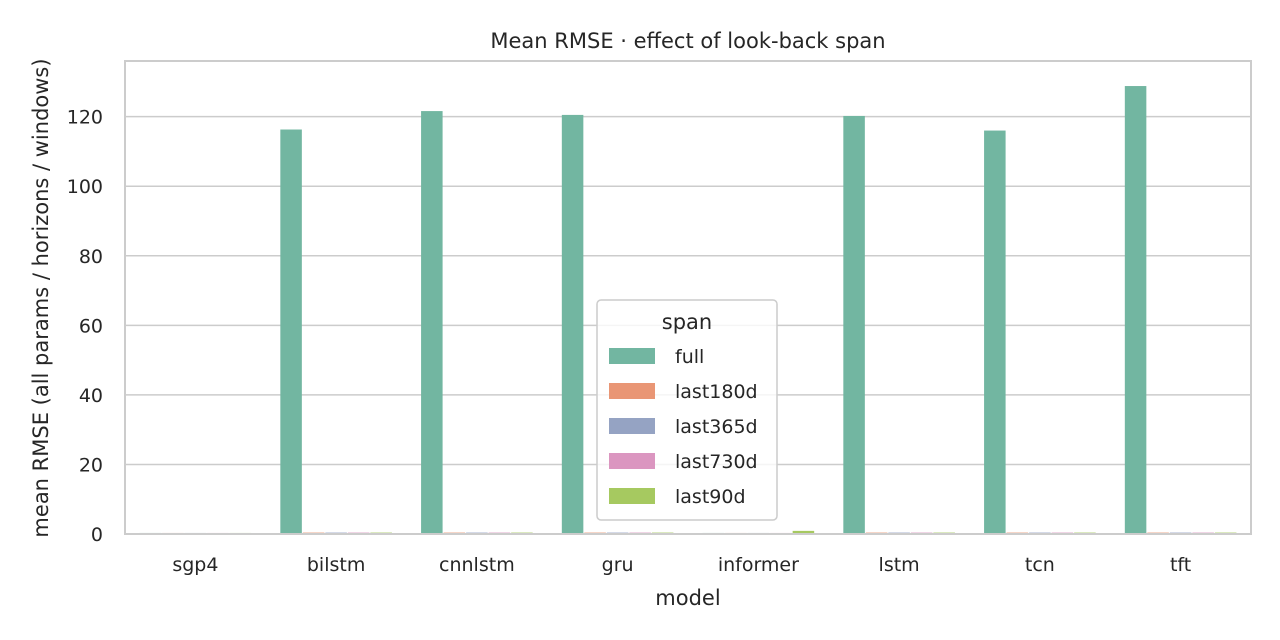 Image resolution: width=1280 pixels, height=640 pixels. What do you see at coordinates (681, 565) in the screenshot?
I see `x-axis-ticks: sgp4 bilstm cnnlstm gru informer lstm tcn tft` at bounding box center [681, 565].